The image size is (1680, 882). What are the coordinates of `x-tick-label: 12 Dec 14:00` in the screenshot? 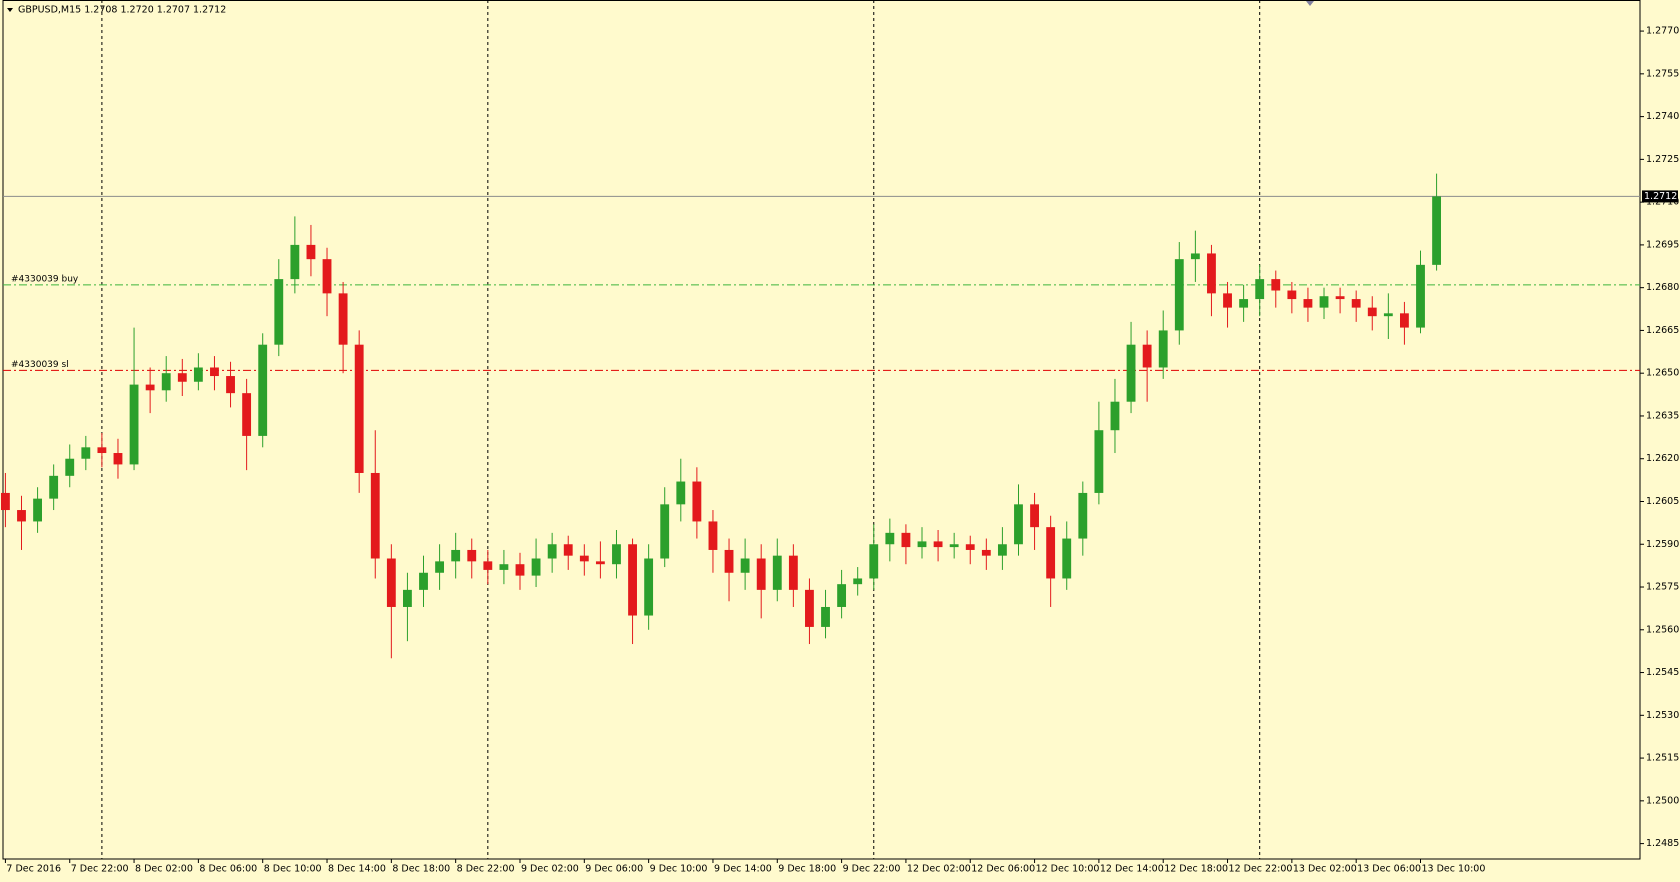 It's located at (1132, 869).